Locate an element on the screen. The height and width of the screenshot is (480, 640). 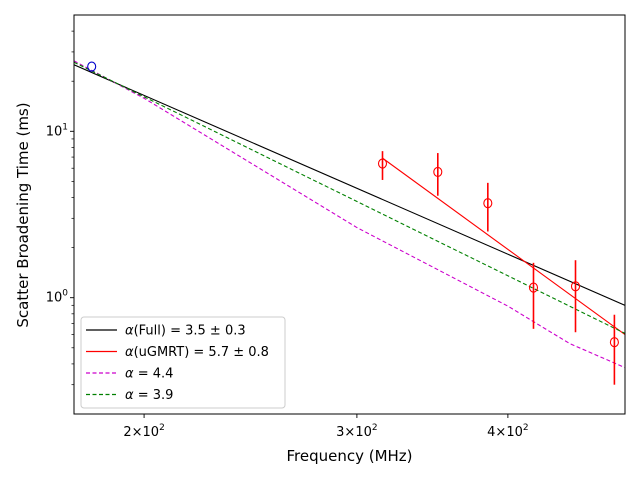
y-tick-label-0: 100 is located at coordinates (57, 297).